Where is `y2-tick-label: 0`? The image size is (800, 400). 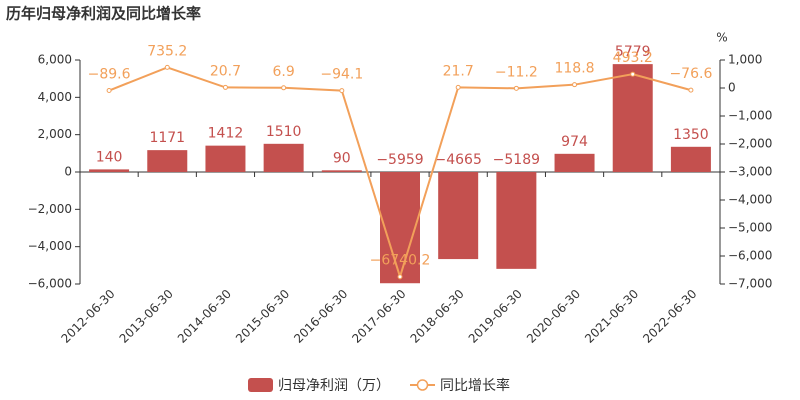
y2-tick-label: 0 is located at coordinates (732, 88).